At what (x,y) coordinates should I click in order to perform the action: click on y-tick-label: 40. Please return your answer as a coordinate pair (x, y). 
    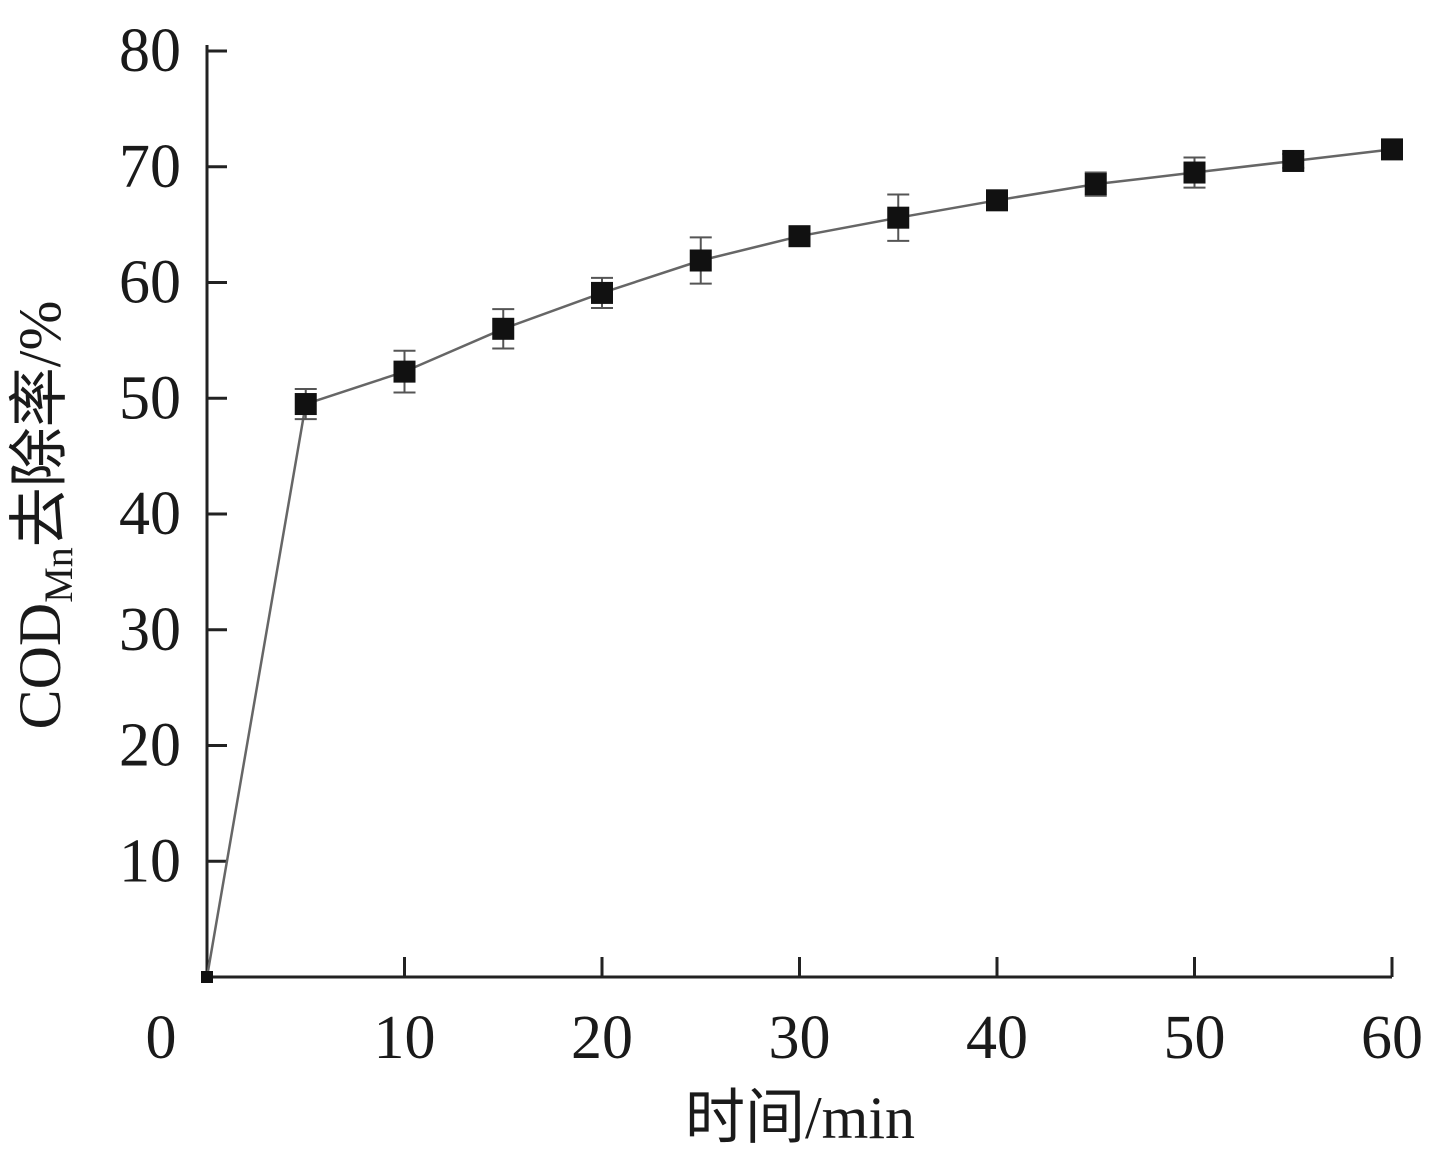
    Looking at the image, I should click on (150, 514).